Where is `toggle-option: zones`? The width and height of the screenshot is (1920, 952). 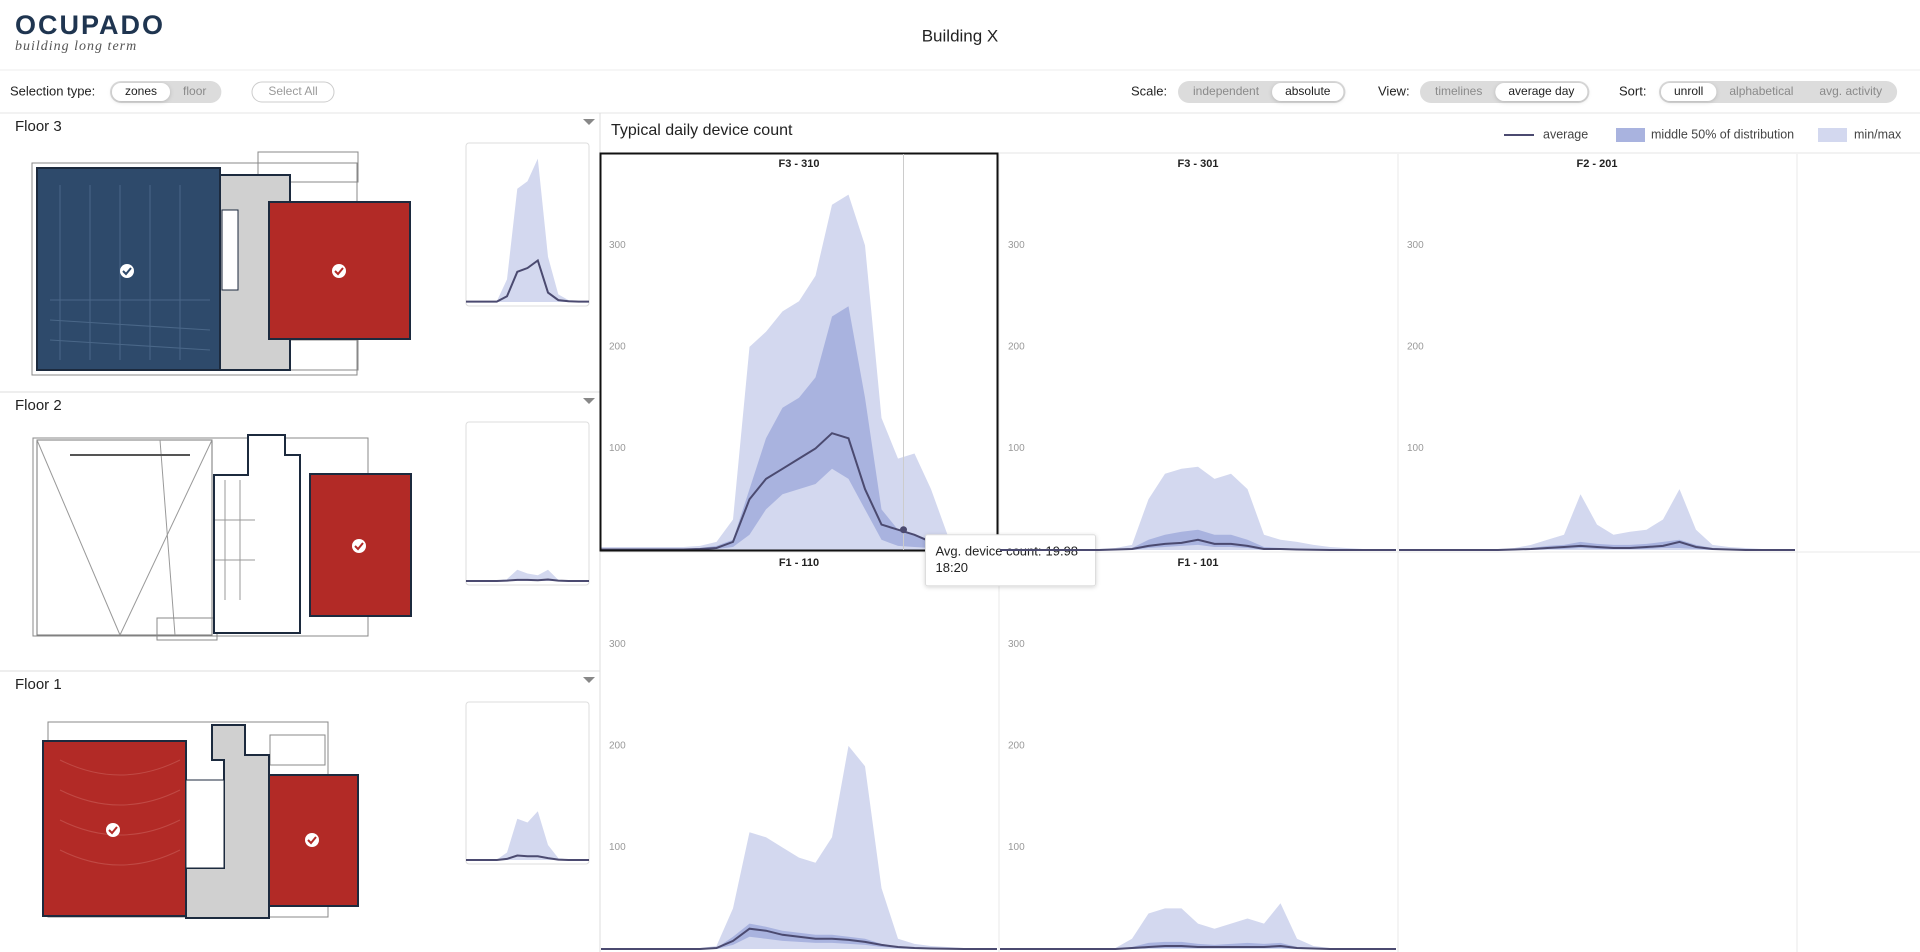 toggle-option: zones is located at coordinates (141, 91).